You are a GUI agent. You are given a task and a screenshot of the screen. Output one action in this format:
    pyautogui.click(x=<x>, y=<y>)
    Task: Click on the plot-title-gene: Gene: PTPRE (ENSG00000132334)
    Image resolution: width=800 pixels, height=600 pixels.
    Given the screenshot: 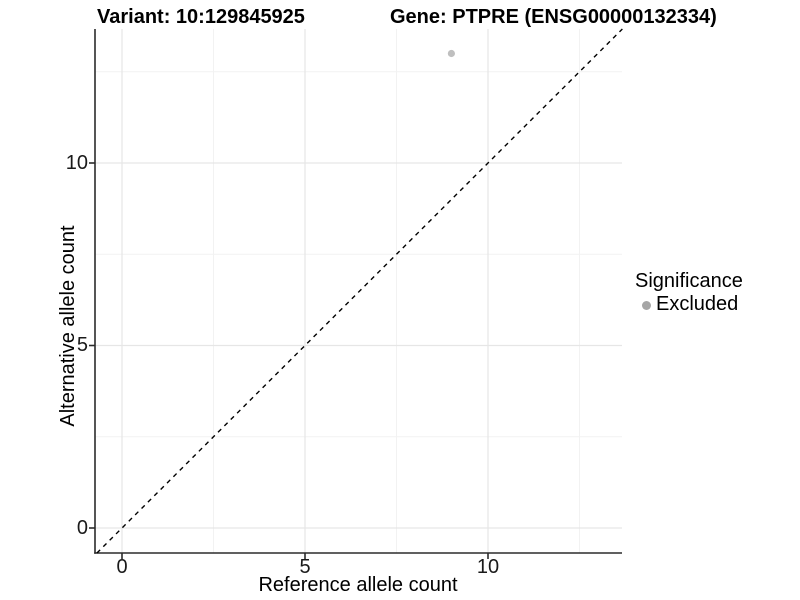 What is the action you would take?
    pyautogui.click(x=553, y=17)
    